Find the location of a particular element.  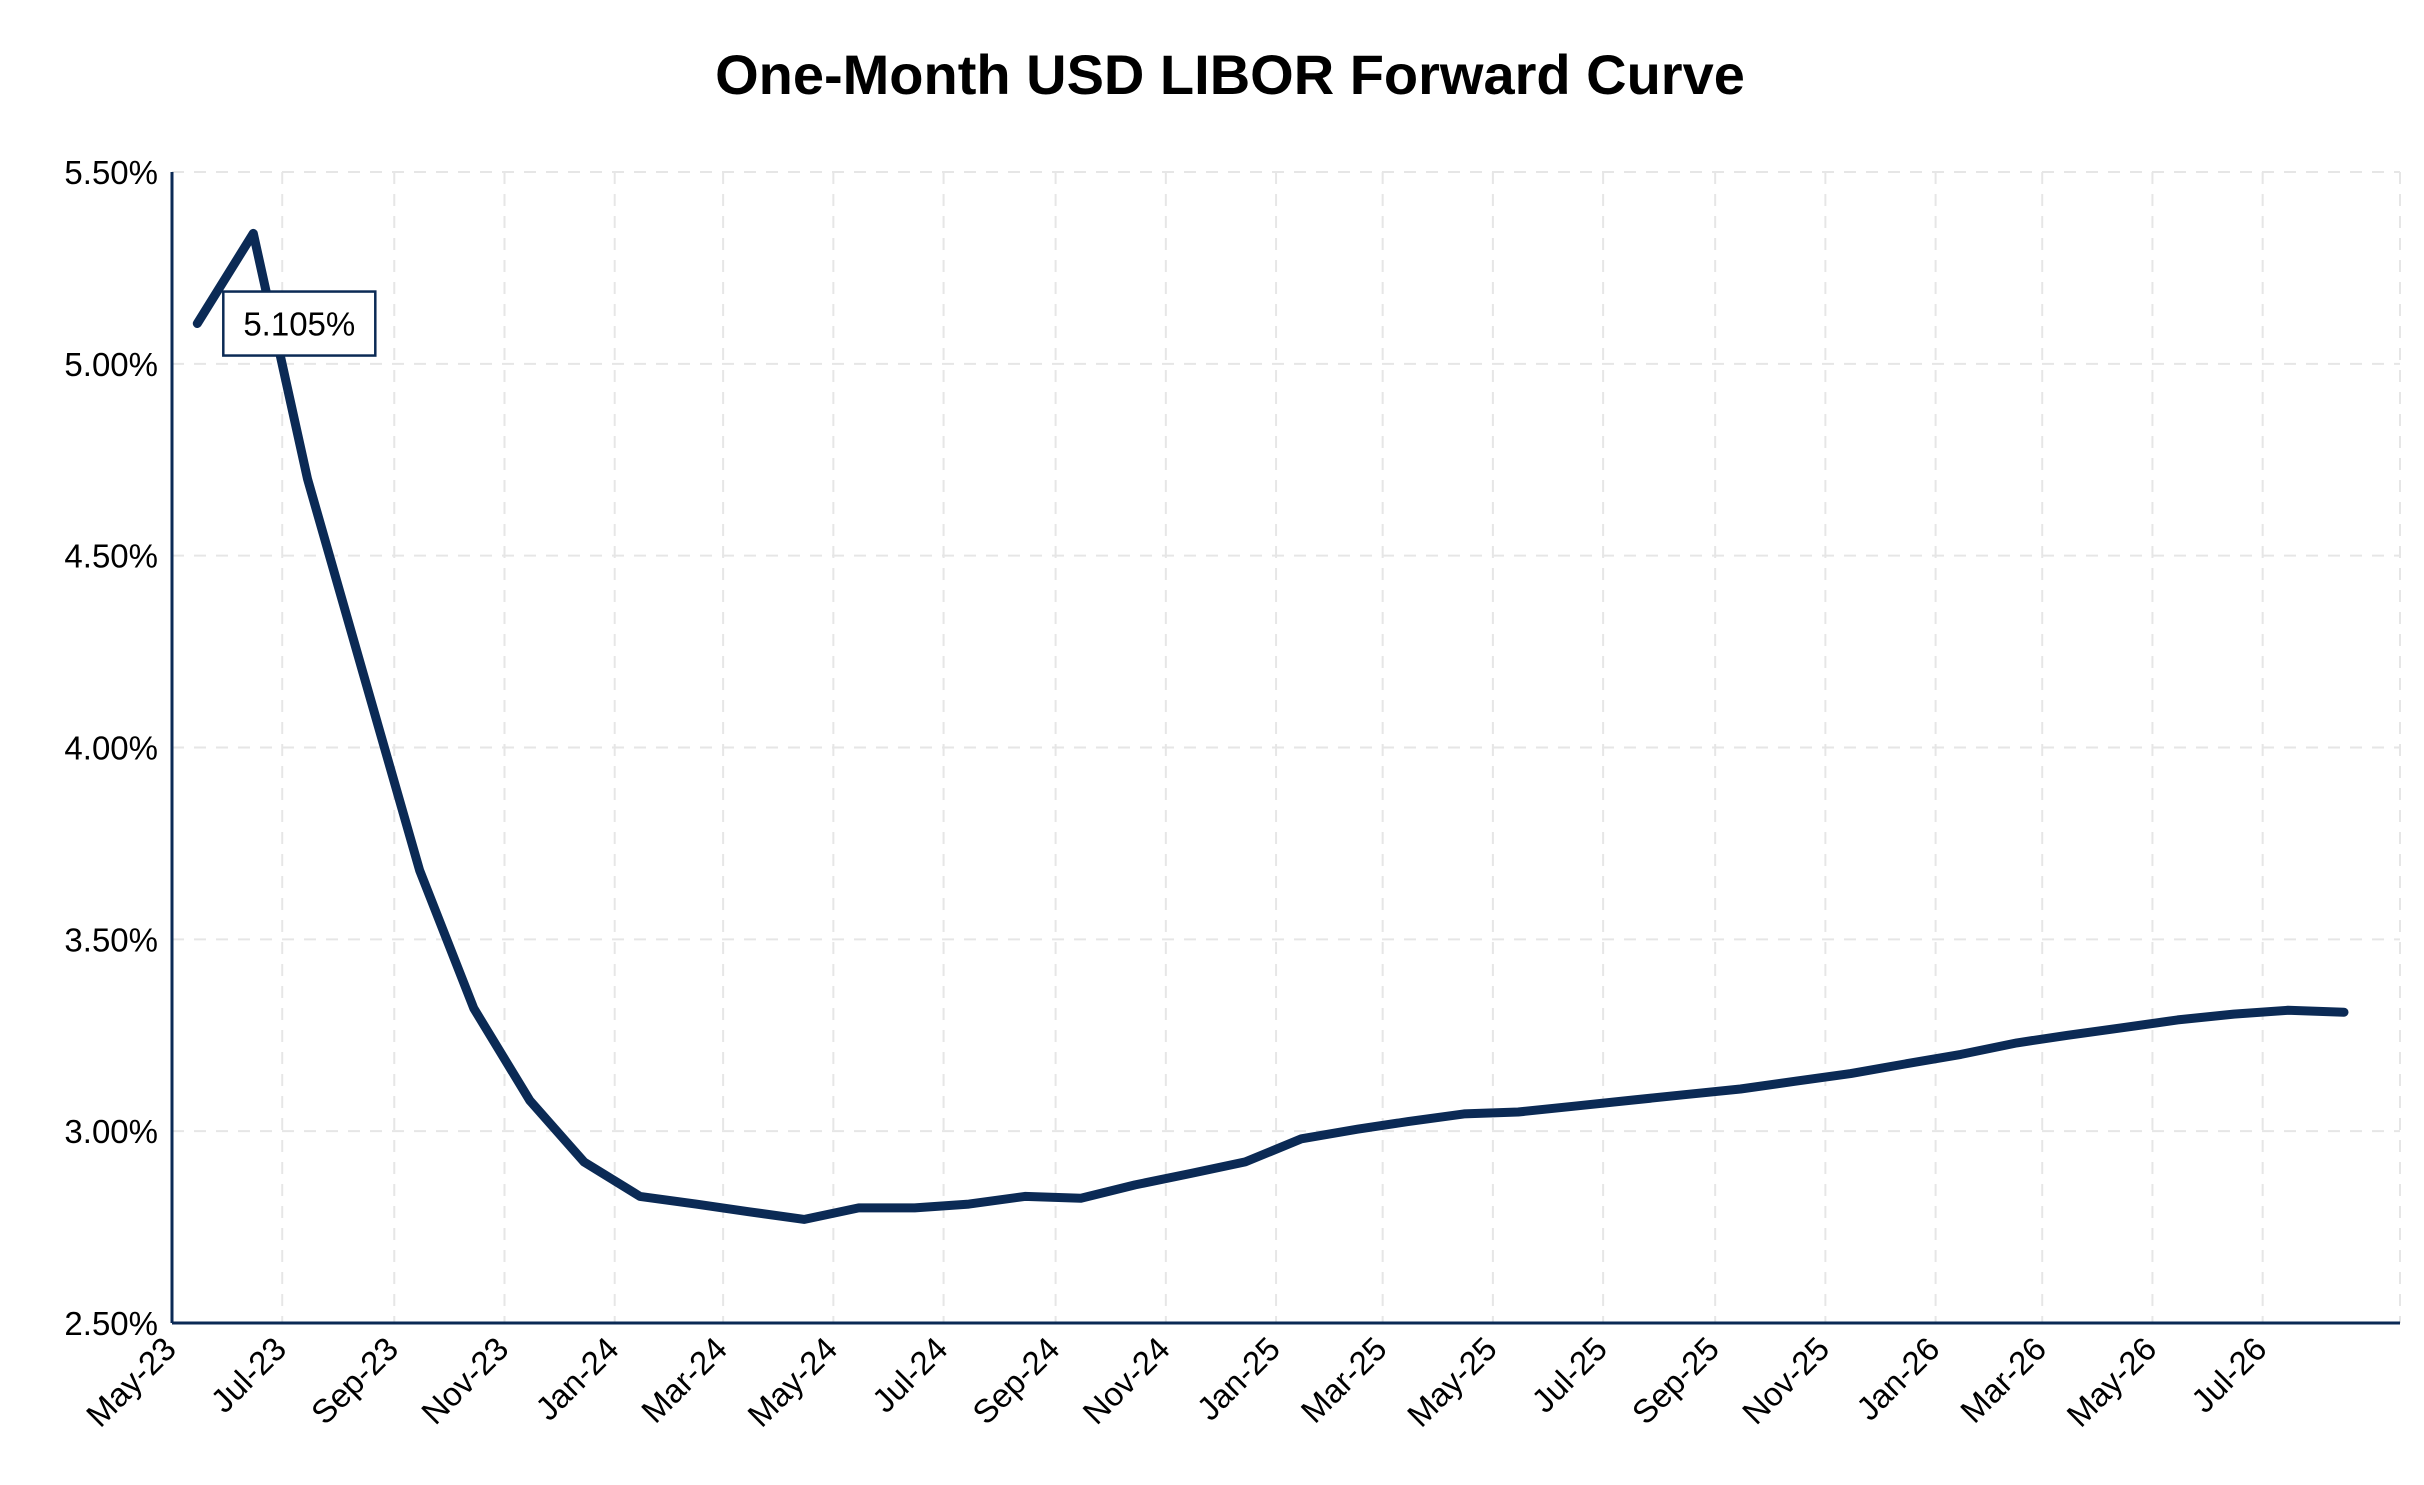

y-axis-ticks: 2.50% 3.00% 3.50% 4.00% 4.50% 5.00% 5.50% is located at coordinates (111, 748).